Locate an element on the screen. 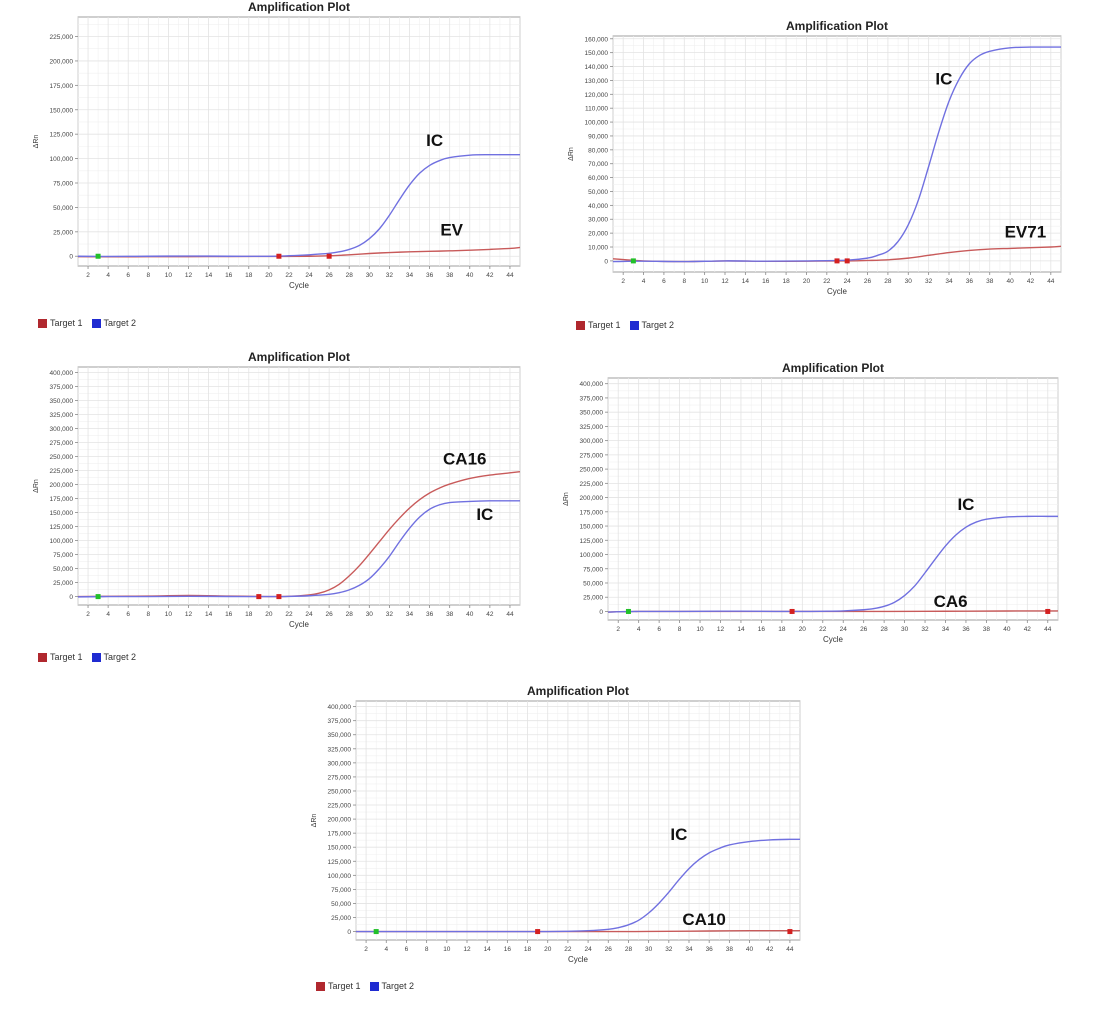 The width and height of the screenshot is (1106, 1021). chart-4-ytick-label: 400,000 is located at coordinates (592, 384).